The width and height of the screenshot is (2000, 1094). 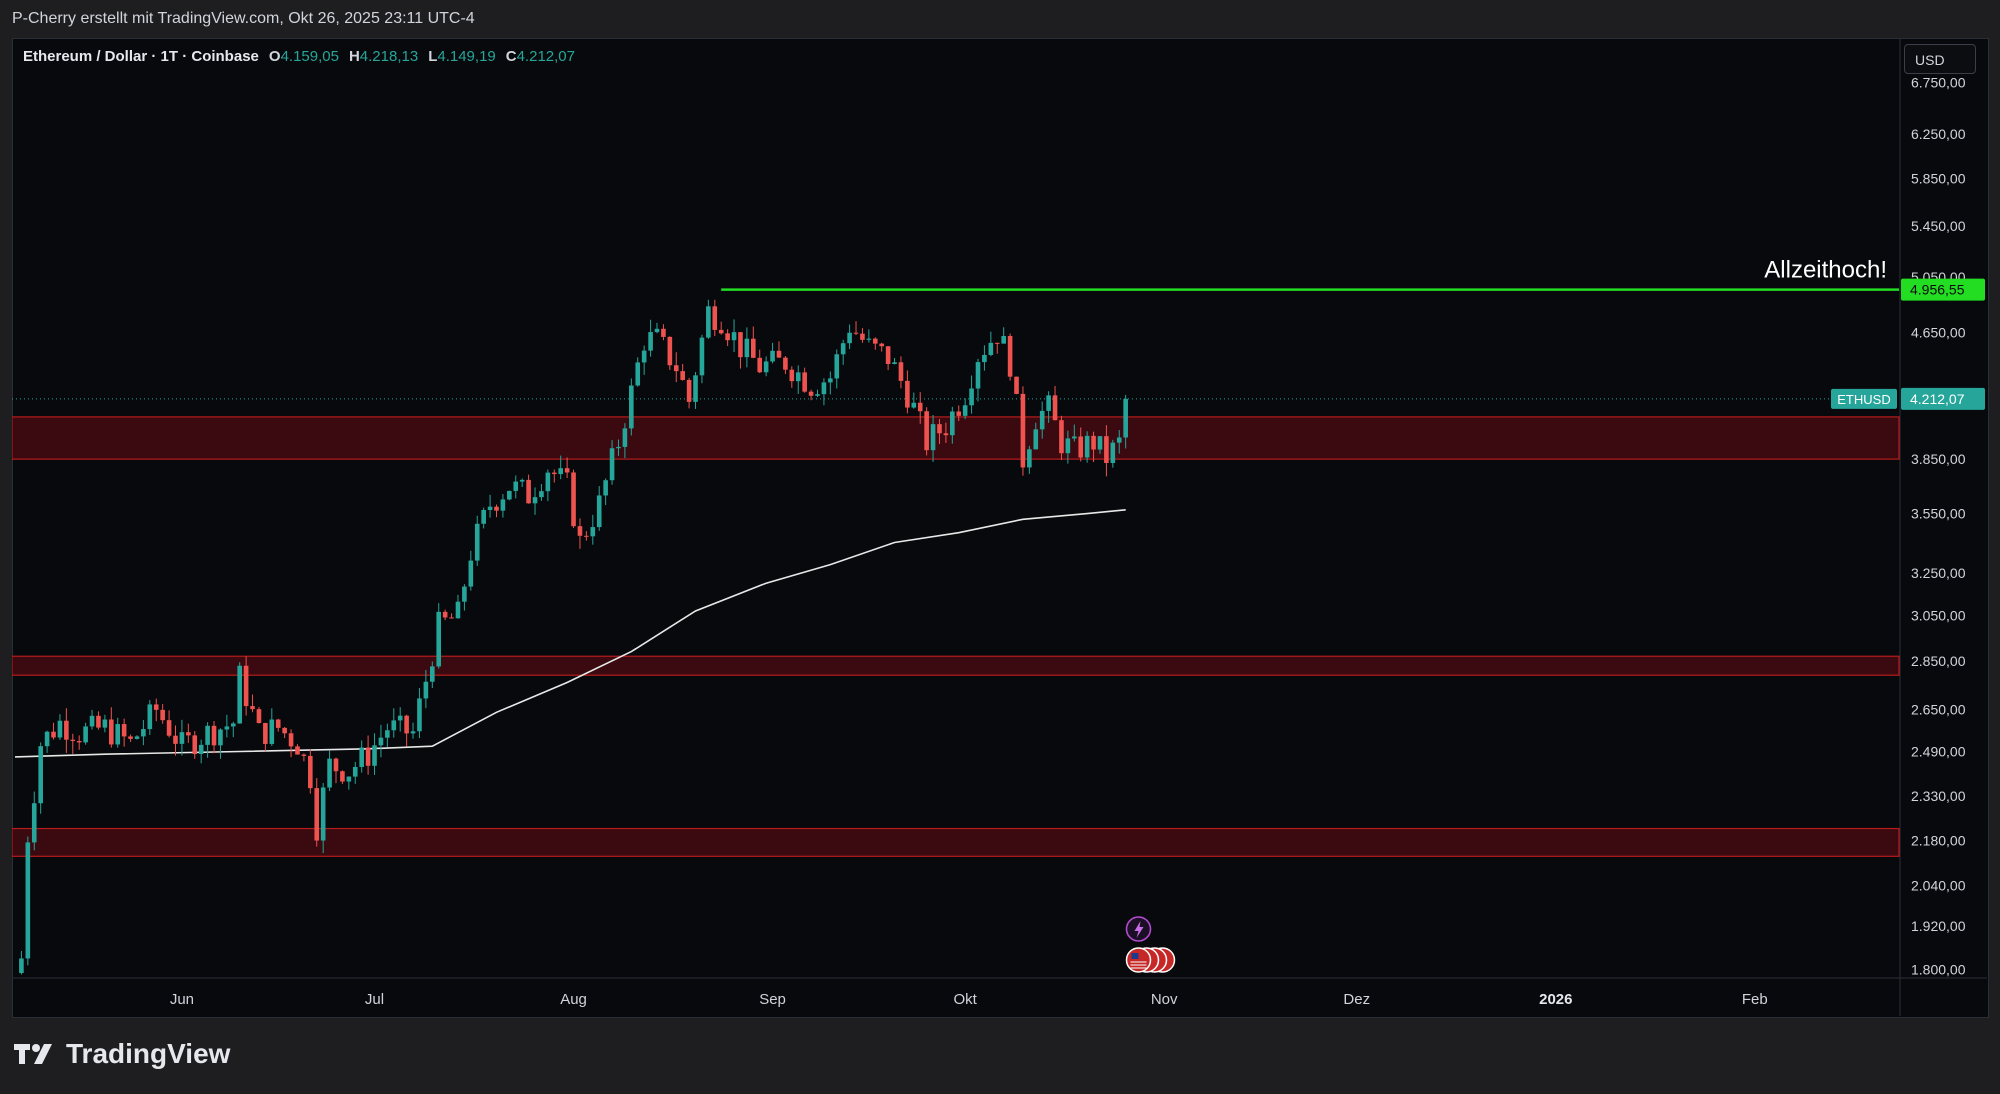 I want to click on symbol-tag, so click(x=1864, y=398).